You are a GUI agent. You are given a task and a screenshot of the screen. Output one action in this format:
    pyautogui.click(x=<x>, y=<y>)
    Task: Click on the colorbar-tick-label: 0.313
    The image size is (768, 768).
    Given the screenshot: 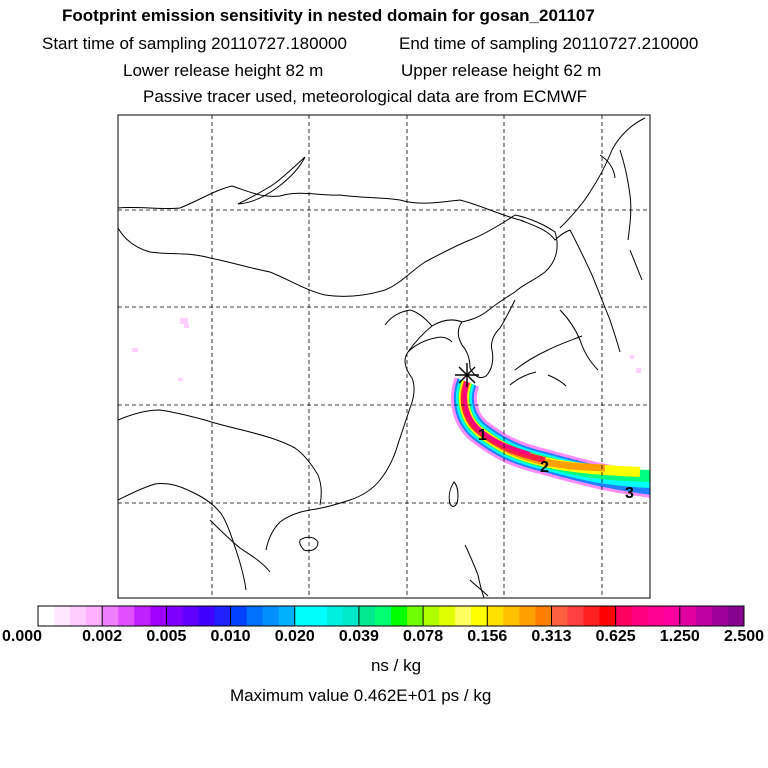 What is the action you would take?
    pyautogui.click(x=551, y=636)
    